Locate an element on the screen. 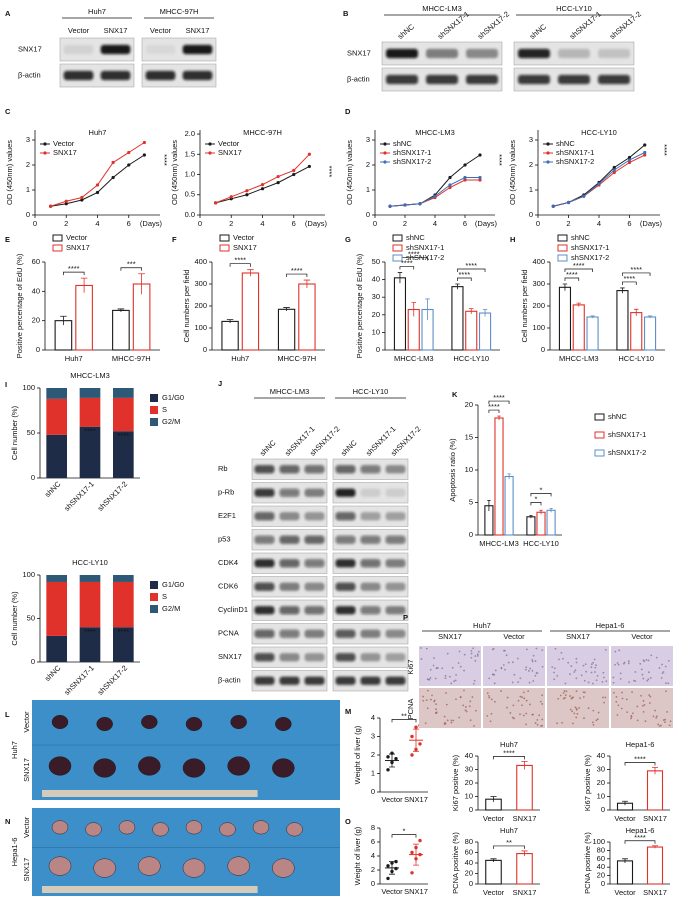 The width and height of the screenshot is (677, 902). y-tick-label: 30 is located at coordinates (376, 296).